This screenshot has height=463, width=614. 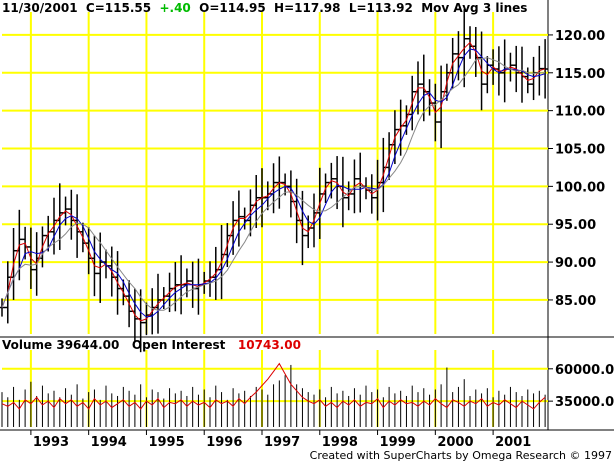 I want to click on volume-value: Volume 39644.00, so click(x=61, y=345).